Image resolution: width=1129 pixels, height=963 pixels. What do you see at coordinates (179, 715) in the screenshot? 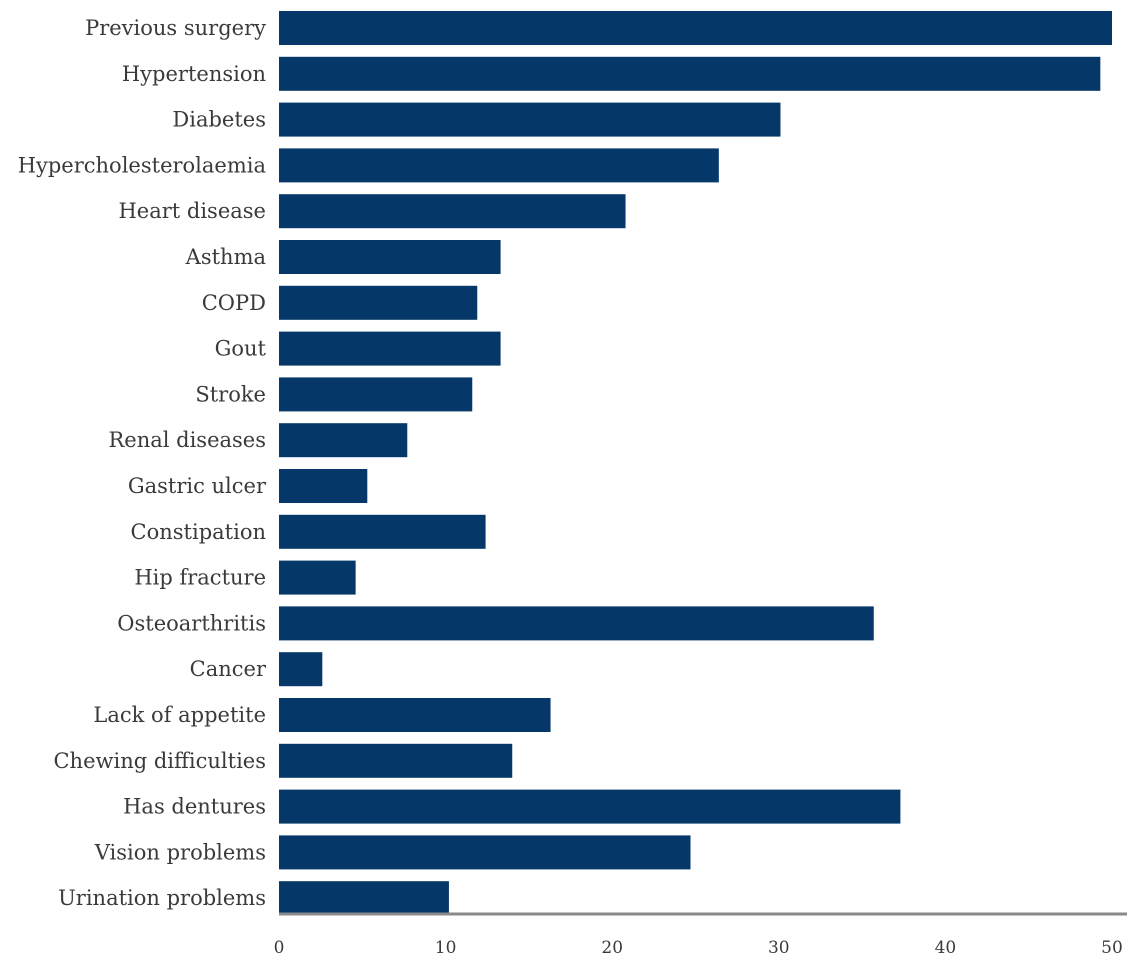
I see `category-label-lack-of-appetite: Lack of appetite` at bounding box center [179, 715].